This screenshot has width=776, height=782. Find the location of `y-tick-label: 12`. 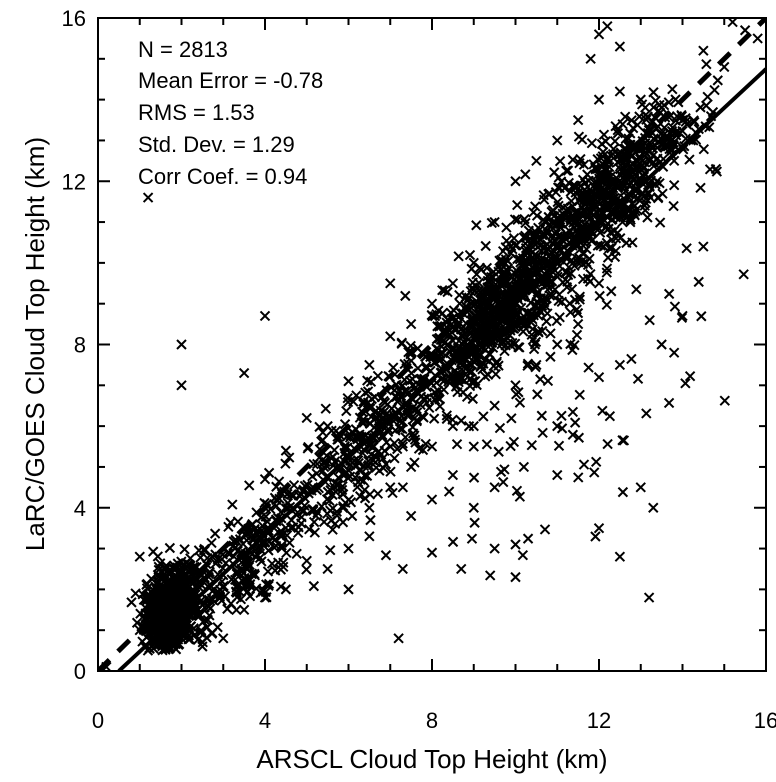

y-tick-label: 12 is located at coordinates (74, 181).